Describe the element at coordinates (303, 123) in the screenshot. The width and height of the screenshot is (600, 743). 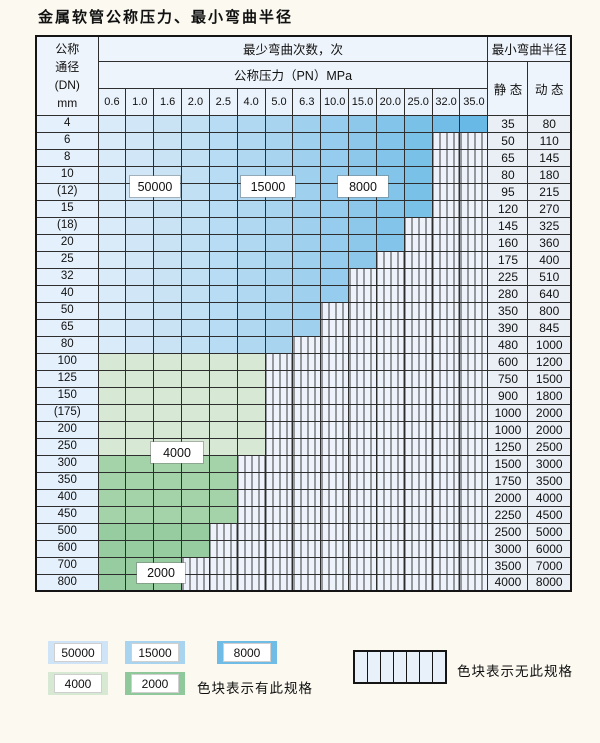
I see `table-row-dn-4: 4 35 80` at that location.